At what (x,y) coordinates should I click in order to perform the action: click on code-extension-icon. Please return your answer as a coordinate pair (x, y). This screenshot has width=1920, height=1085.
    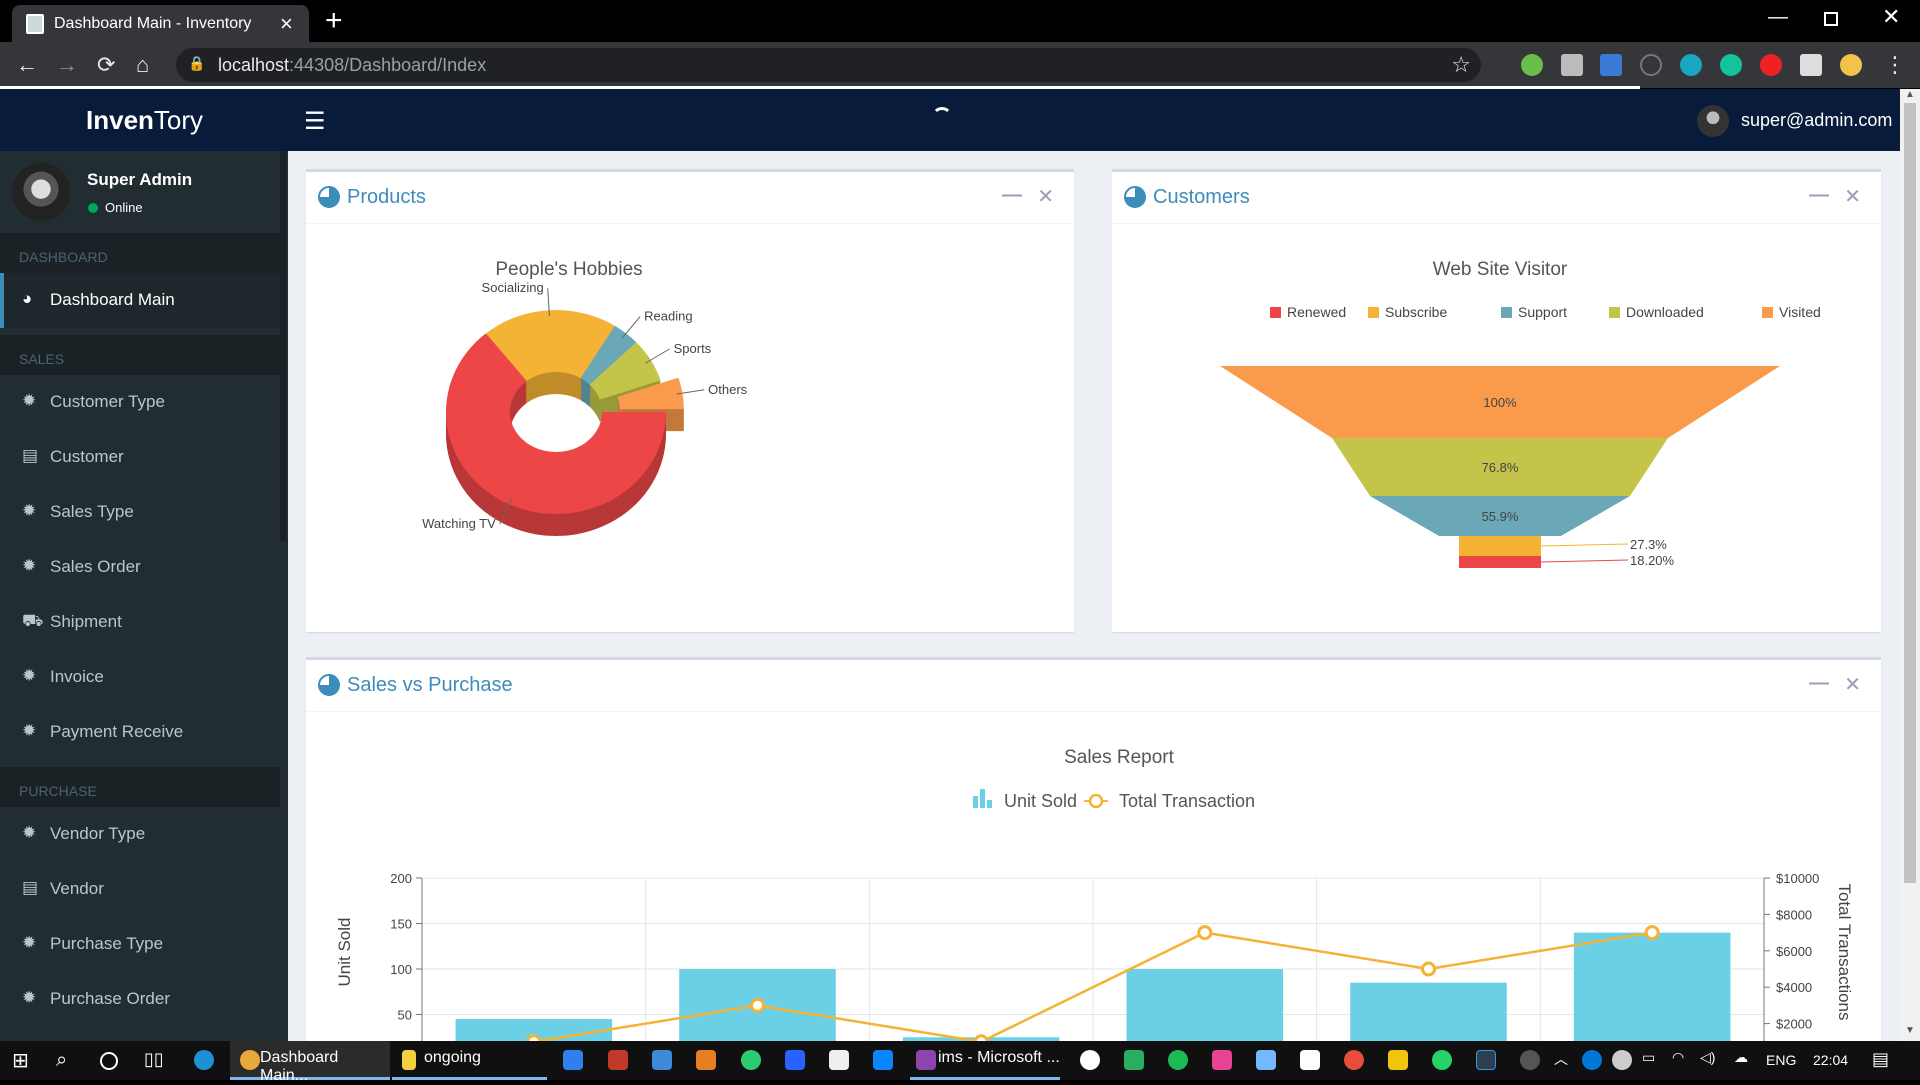
    Looking at the image, I should click on (1651, 65).